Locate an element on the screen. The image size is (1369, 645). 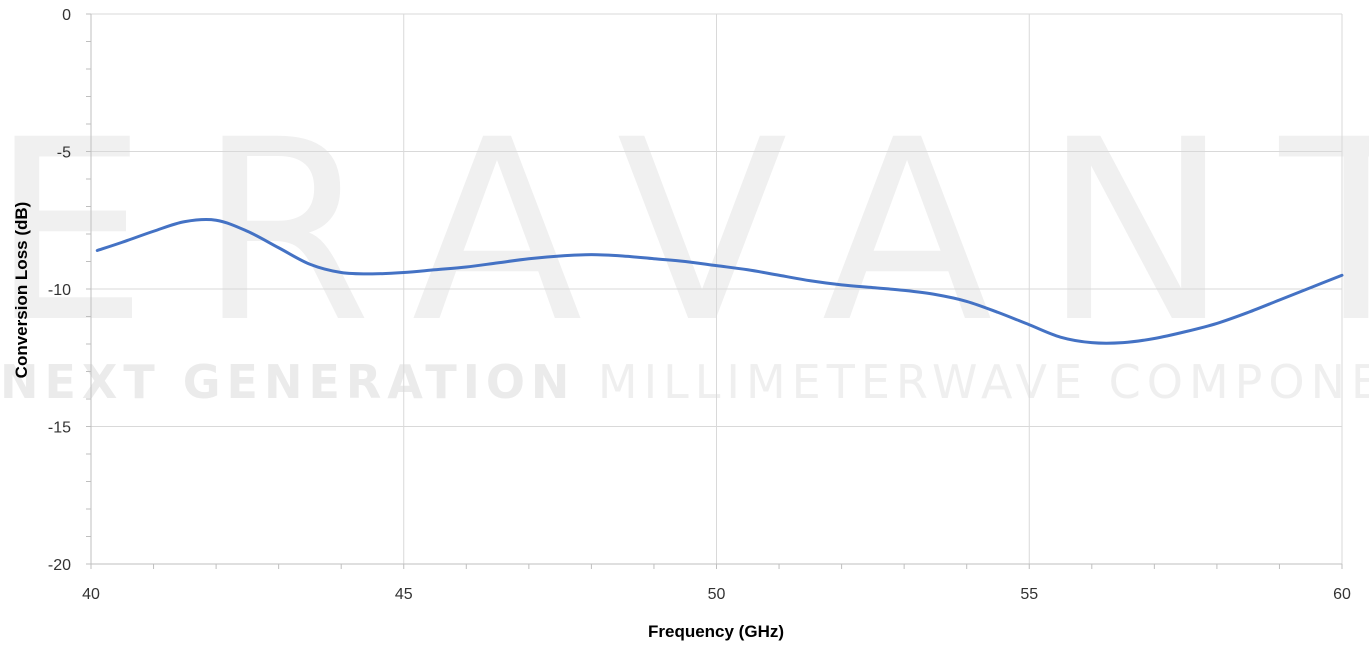
y-tick-label: -10 is located at coordinates (59, 290).